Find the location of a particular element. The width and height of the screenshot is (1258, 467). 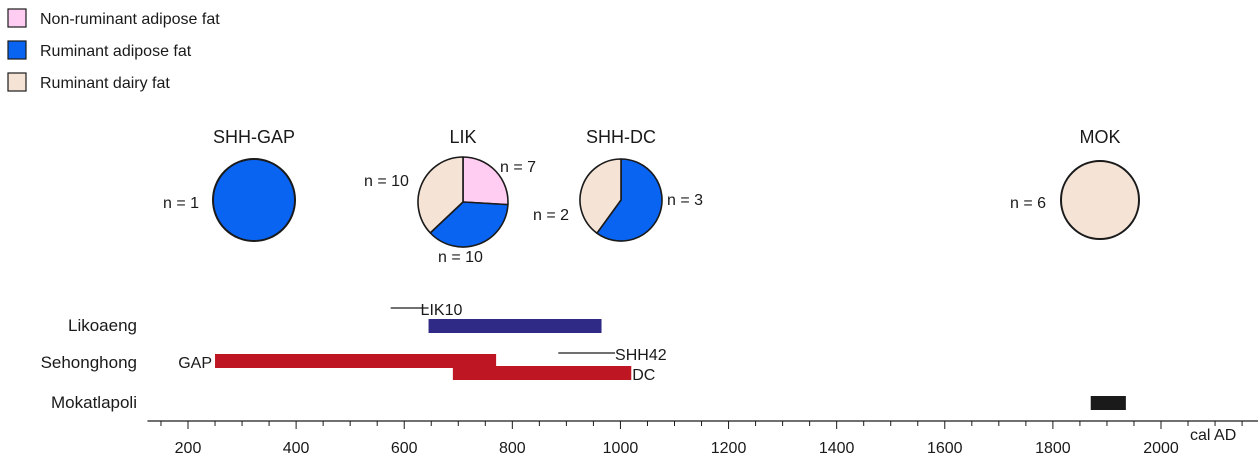

range-bar-dc is located at coordinates (542, 373).